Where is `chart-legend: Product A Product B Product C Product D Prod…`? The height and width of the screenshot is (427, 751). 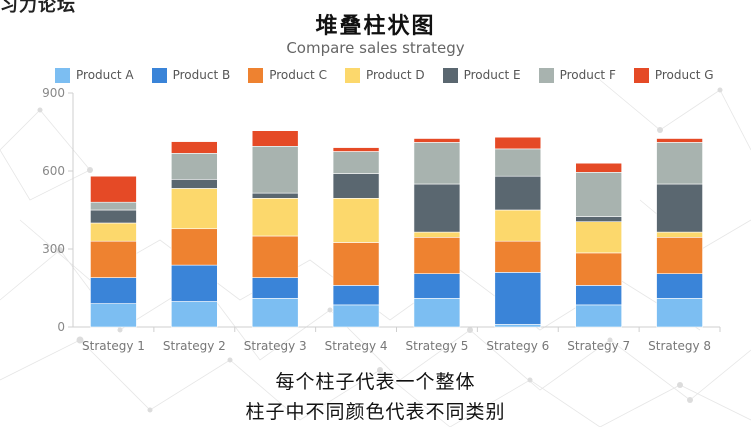
chart-legend: Product A Product B Product C Product D Prod… is located at coordinates (393, 75).